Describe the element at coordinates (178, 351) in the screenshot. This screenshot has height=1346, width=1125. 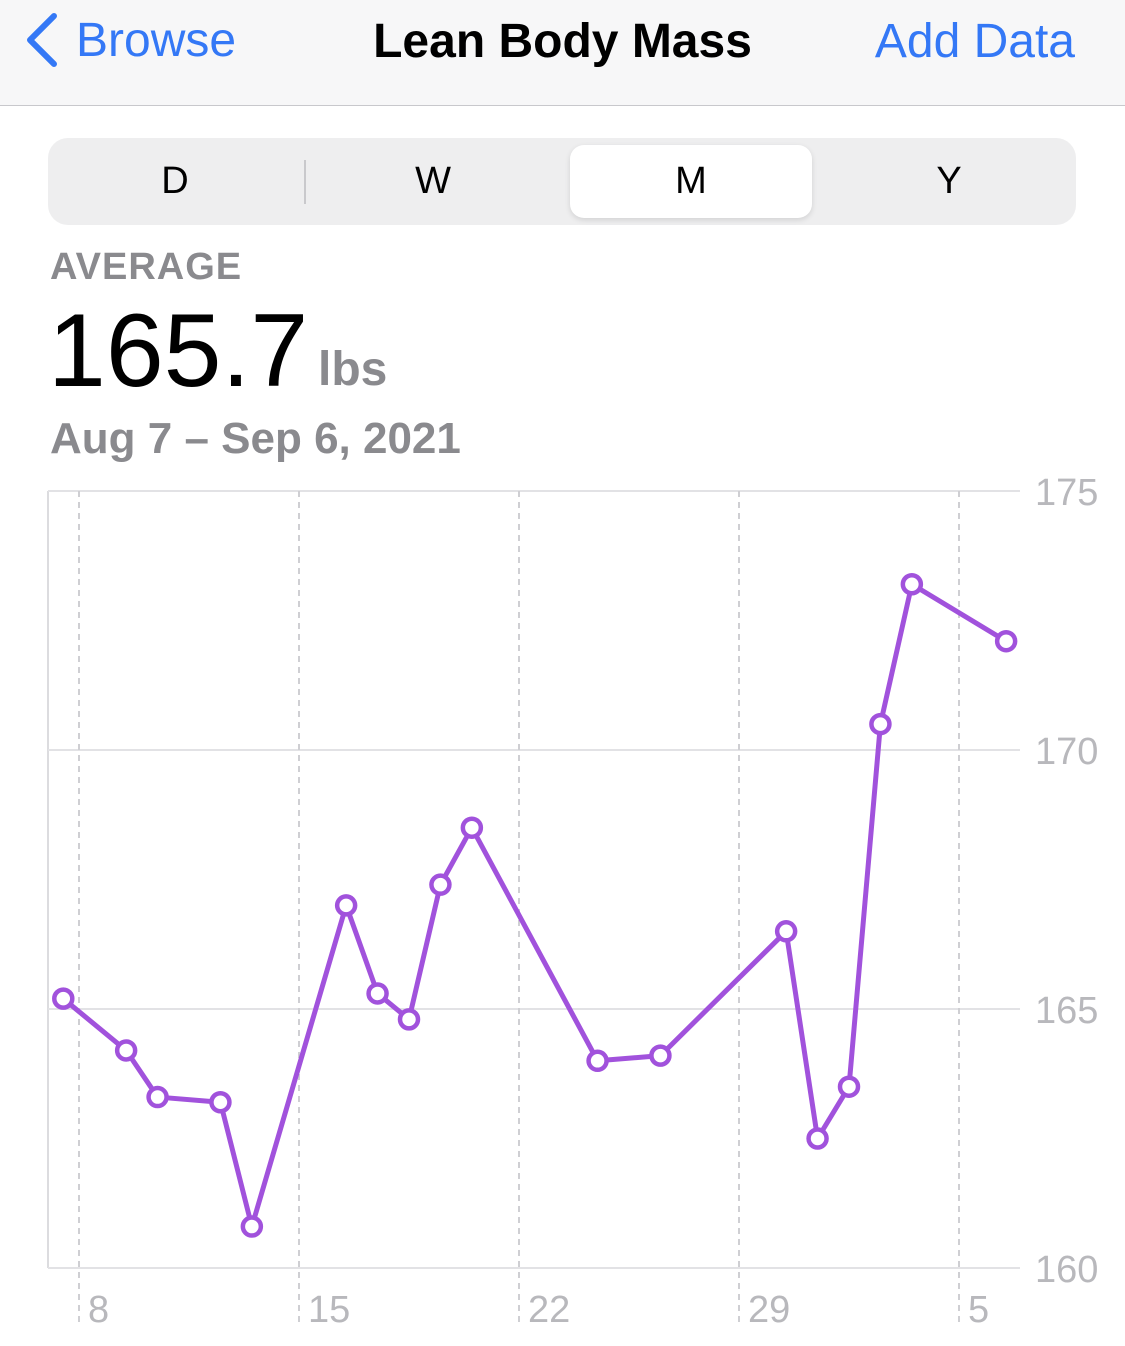
I see `average-value: 165.7` at that location.